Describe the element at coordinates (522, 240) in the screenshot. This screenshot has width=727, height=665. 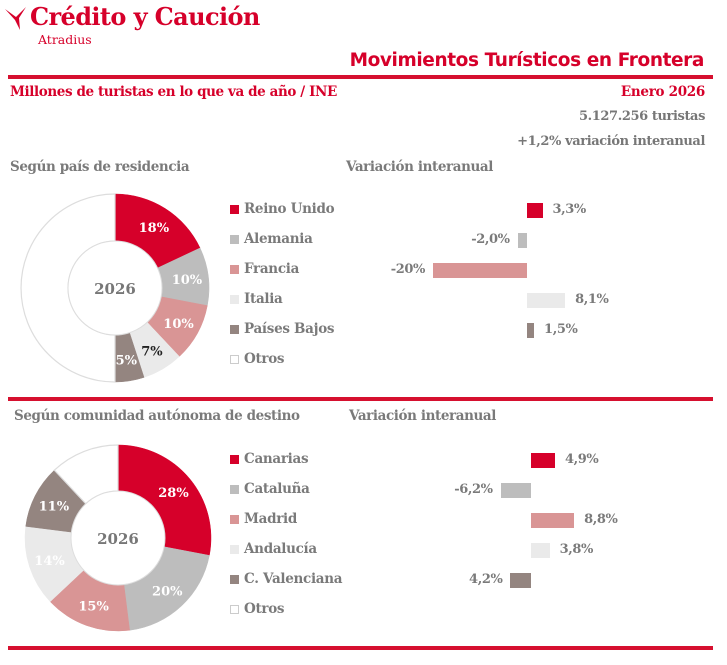
I see `country-variation-bar-alemania` at that location.